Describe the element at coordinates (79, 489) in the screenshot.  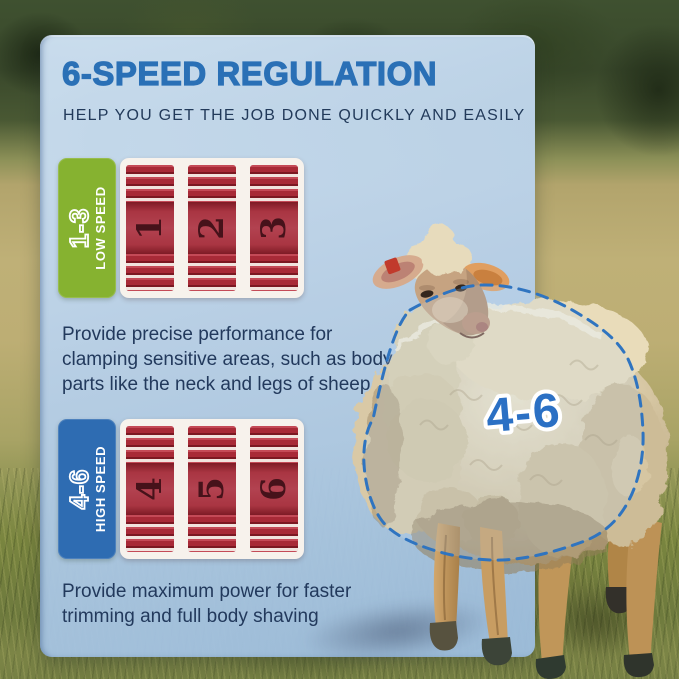
I see `high-speed-range: 4-6` at that location.